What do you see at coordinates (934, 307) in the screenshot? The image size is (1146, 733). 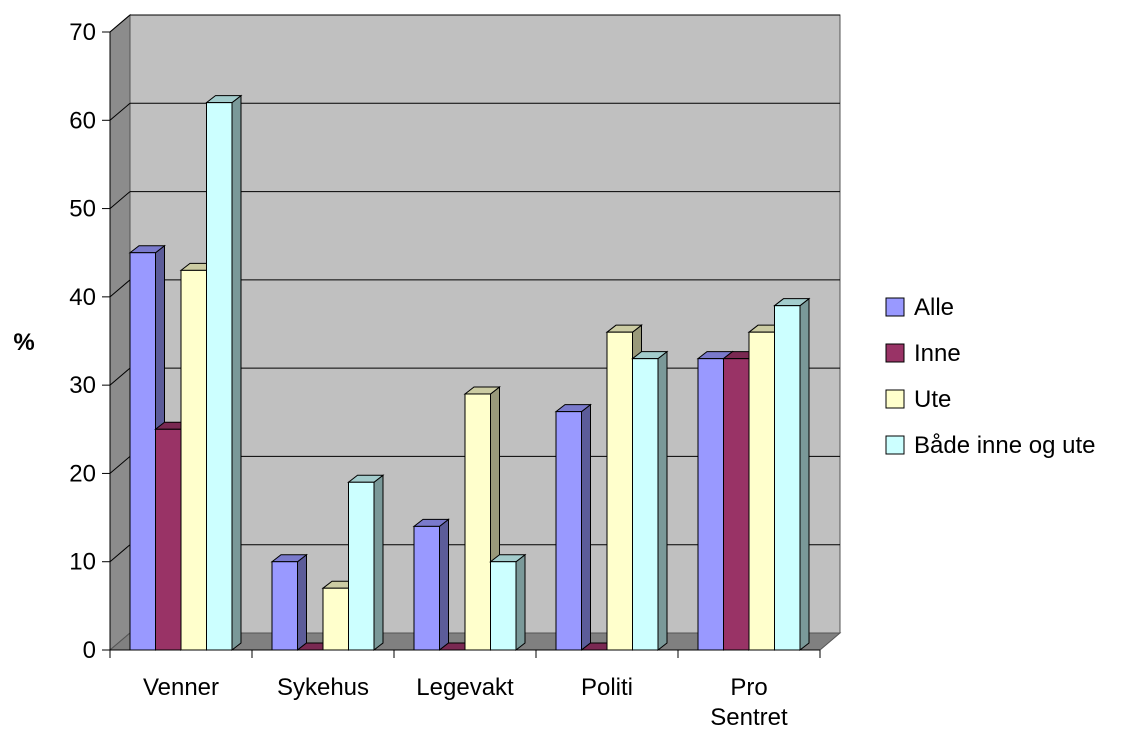 I see `legend-label: Alle` at bounding box center [934, 307].